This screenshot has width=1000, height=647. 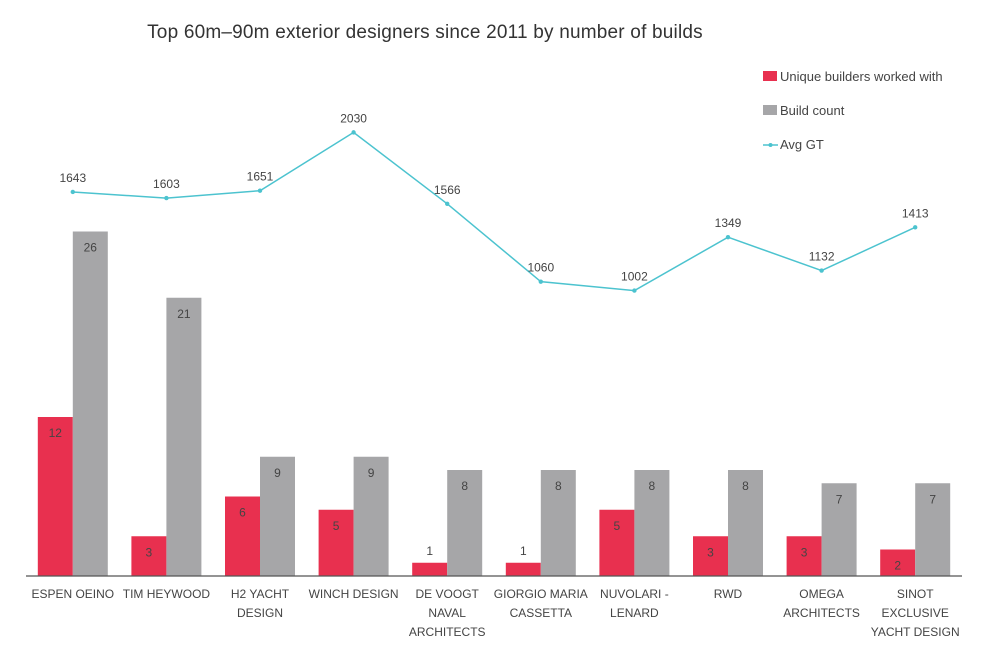 I want to click on category-label: ESPEN OEINO, so click(x=72, y=594).